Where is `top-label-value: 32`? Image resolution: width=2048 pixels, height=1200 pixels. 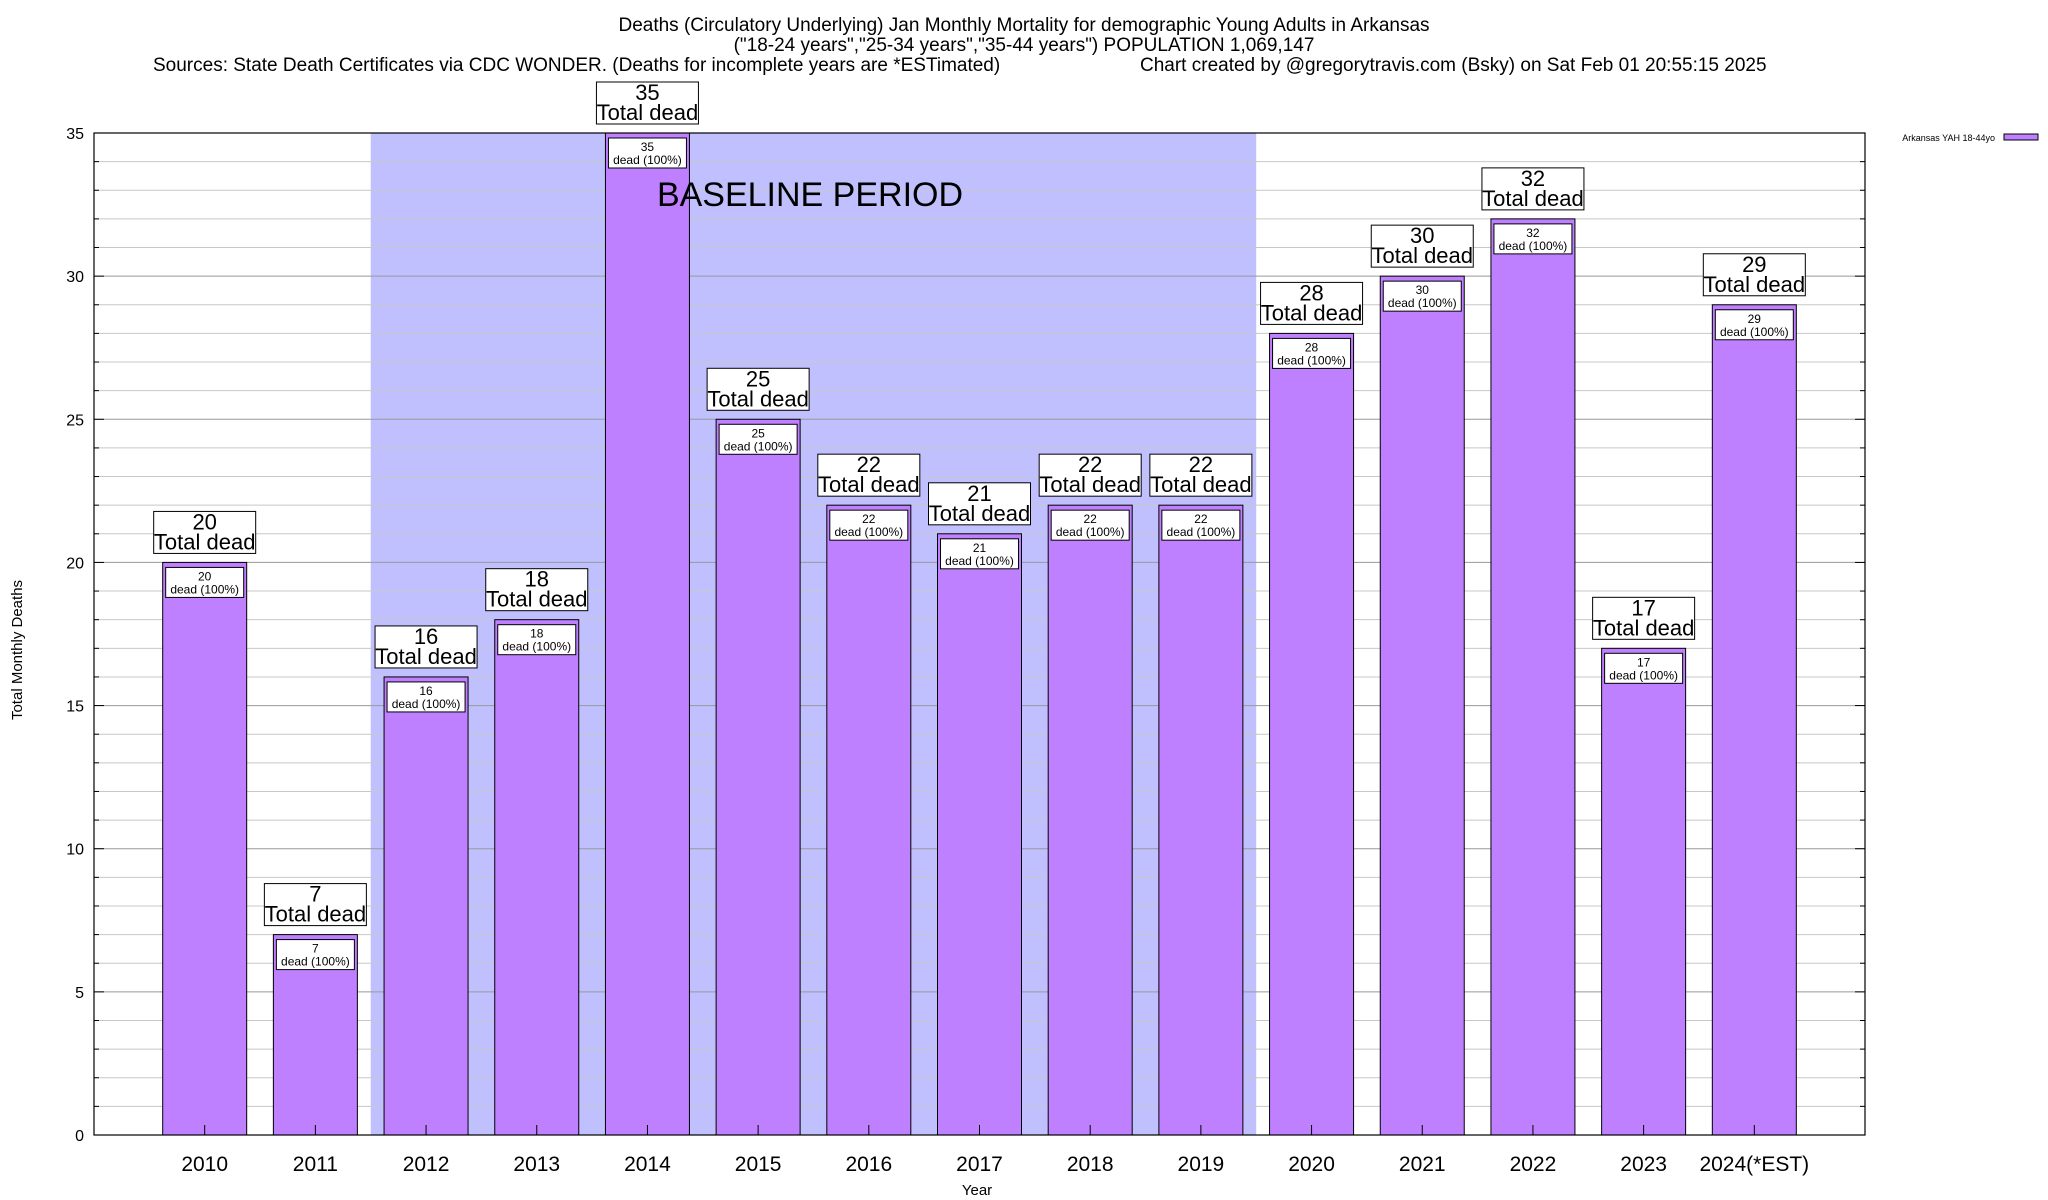
top-label-value: 32 is located at coordinates (1533, 178).